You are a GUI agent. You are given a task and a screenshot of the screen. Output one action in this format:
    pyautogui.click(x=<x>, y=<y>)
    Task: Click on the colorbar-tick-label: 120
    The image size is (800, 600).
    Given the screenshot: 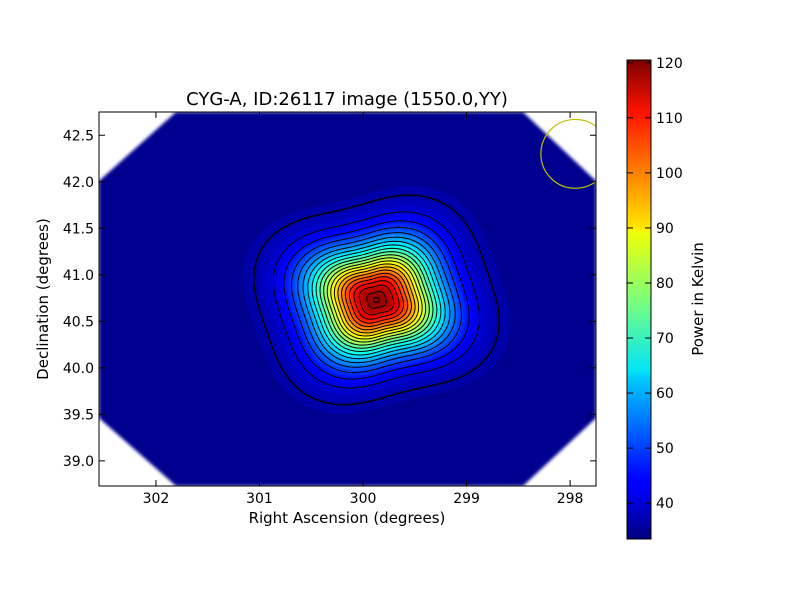 What is the action you would take?
    pyautogui.click(x=669, y=64)
    